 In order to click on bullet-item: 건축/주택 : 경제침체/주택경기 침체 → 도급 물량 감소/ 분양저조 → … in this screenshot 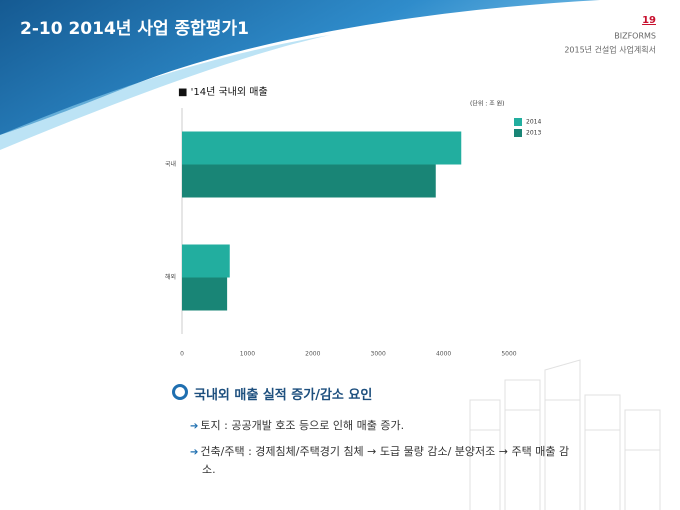, I will do `click(381, 460)`.